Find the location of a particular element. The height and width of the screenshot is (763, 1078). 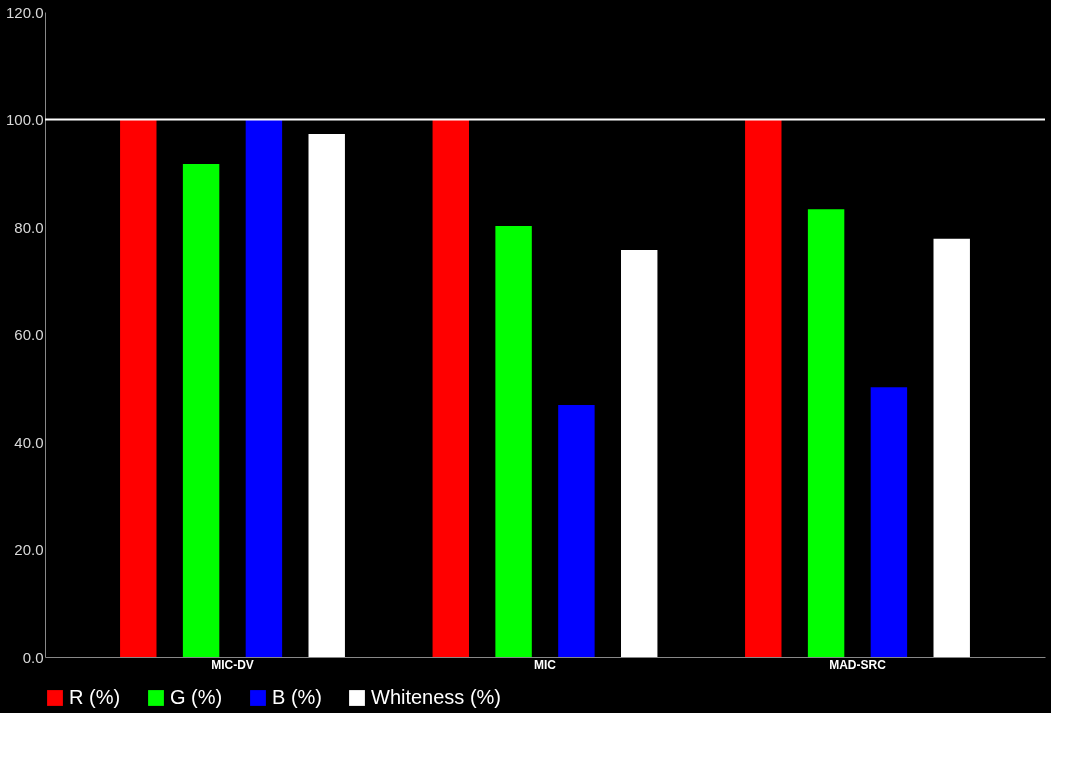

y-tick-label: 100.0 is located at coordinates (24, 119).